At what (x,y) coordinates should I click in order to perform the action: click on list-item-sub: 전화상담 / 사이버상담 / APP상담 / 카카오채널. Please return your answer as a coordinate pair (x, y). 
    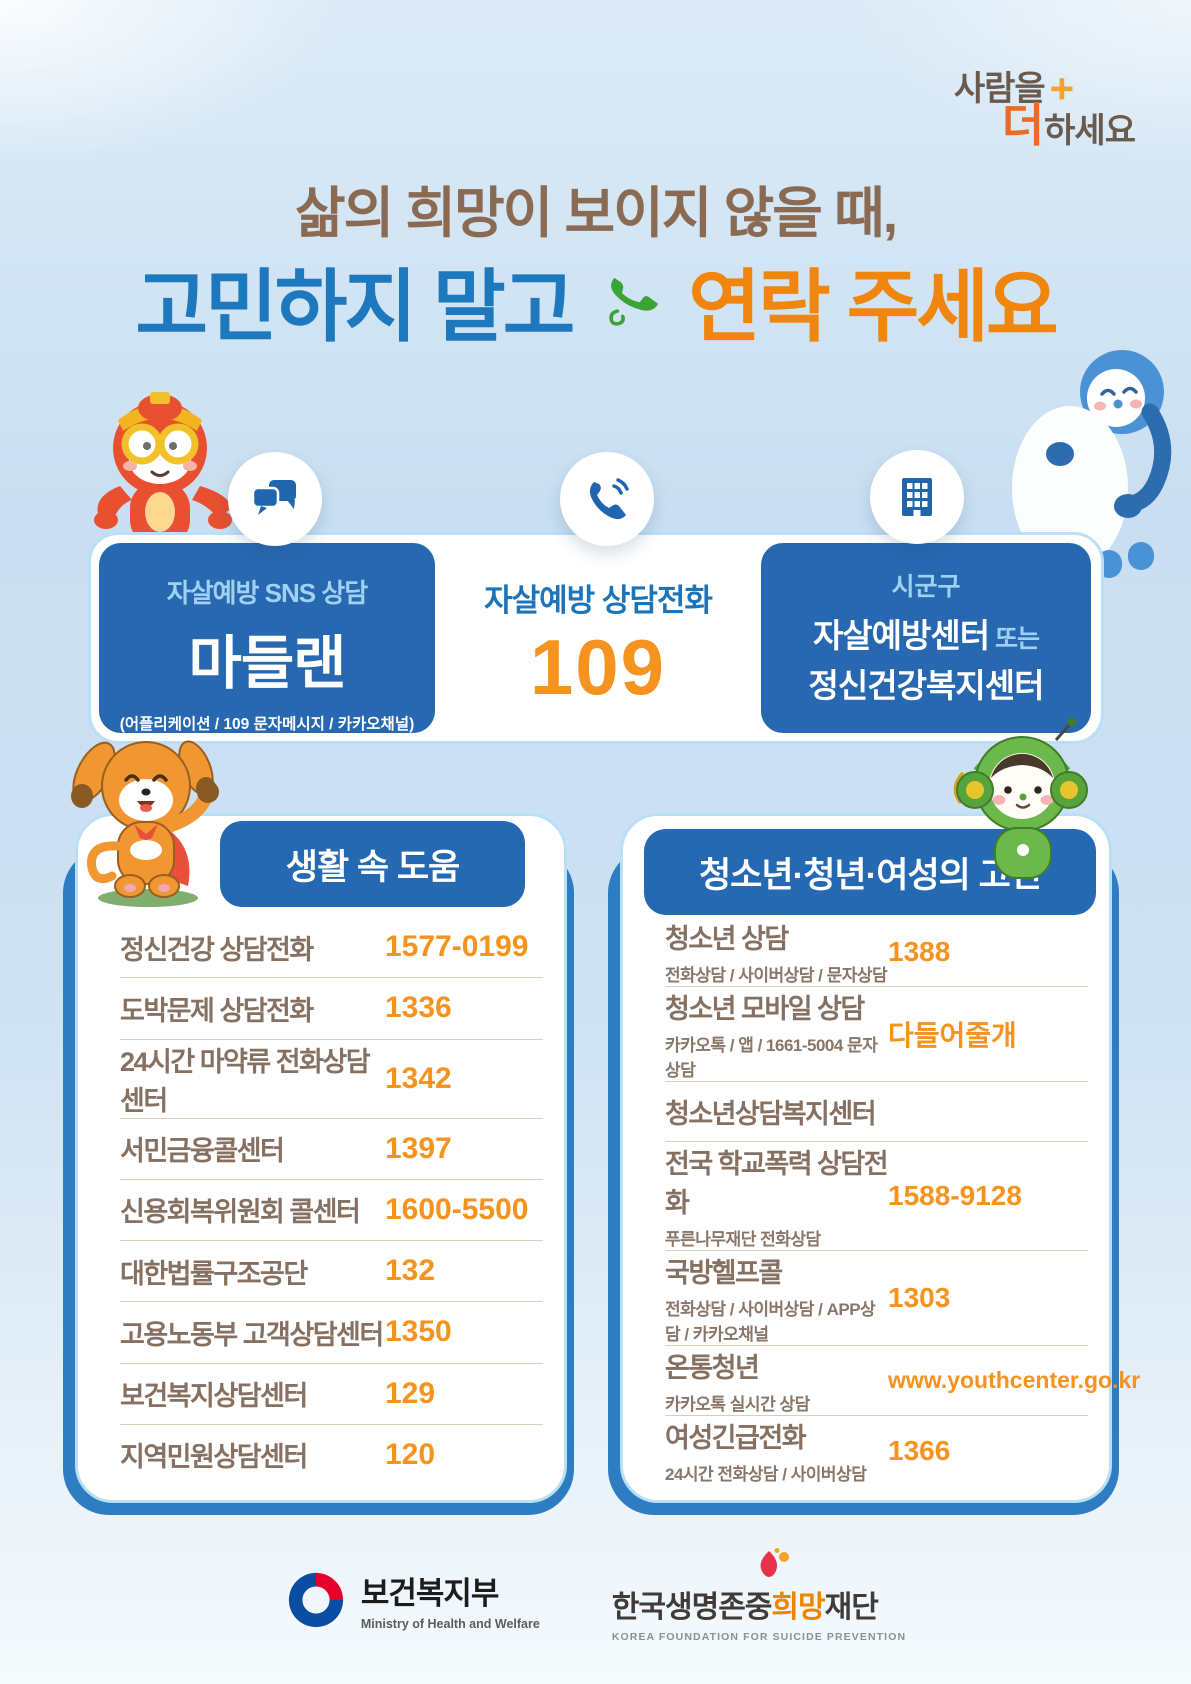
    Looking at the image, I should click on (770, 1322).